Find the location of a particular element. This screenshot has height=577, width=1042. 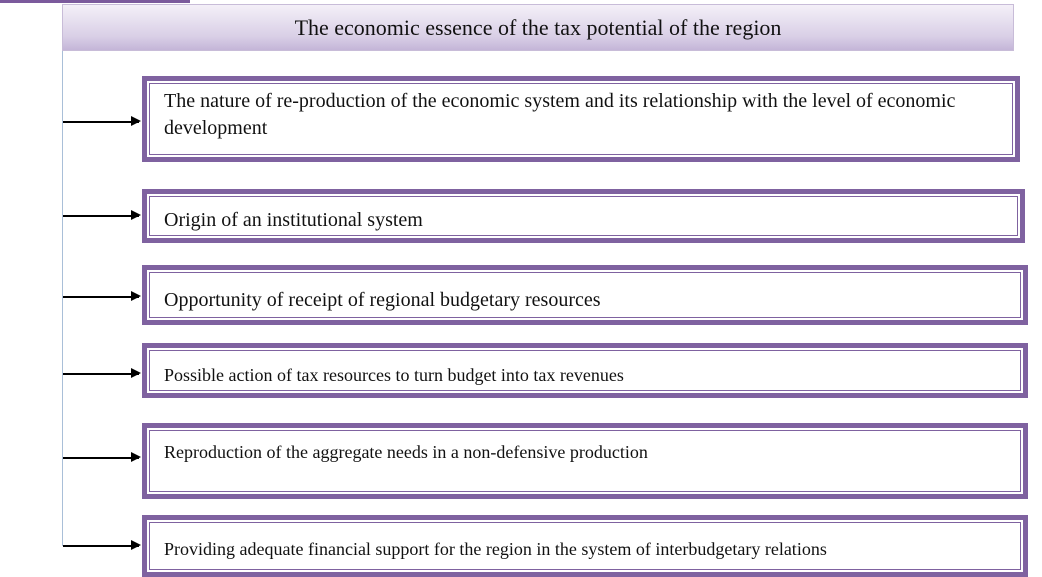

top-accent-bar is located at coordinates (95, 1).